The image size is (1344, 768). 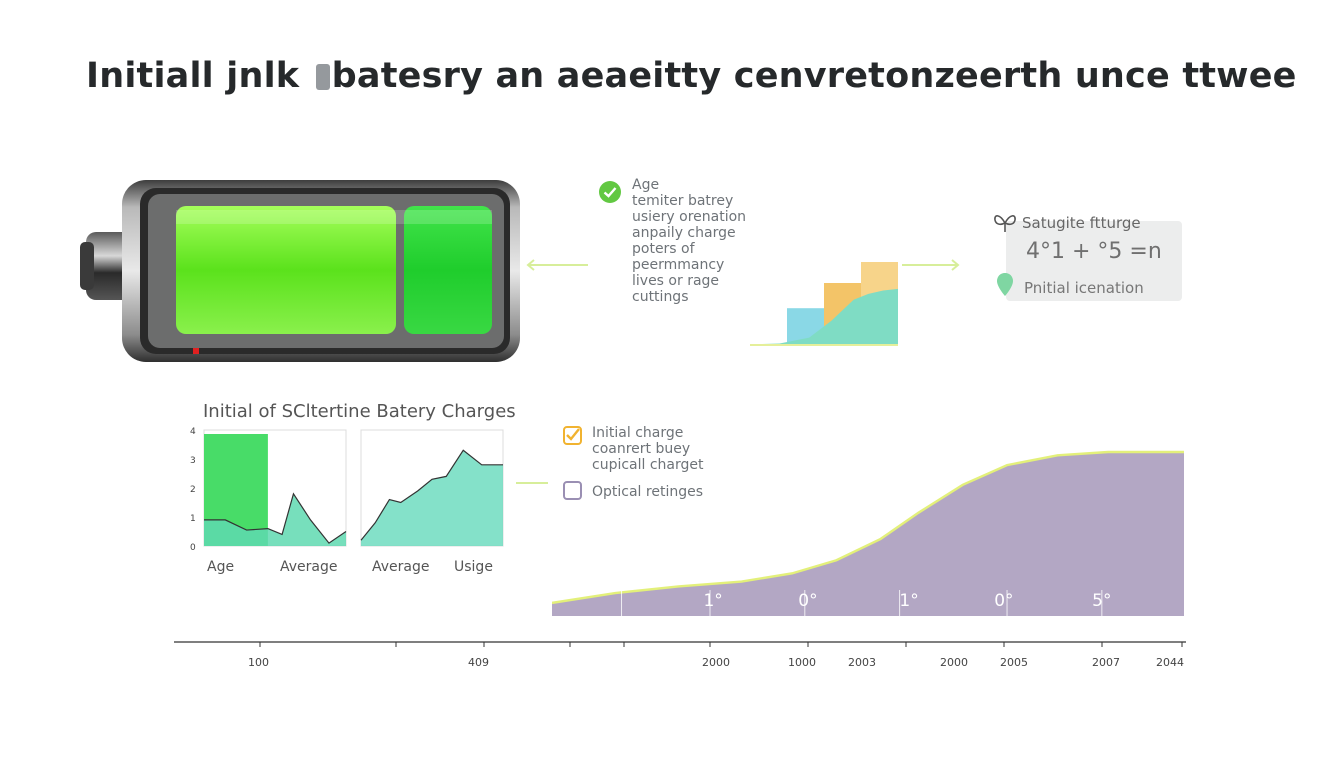 I want to click on right-series-area, so click(x=432, y=498).